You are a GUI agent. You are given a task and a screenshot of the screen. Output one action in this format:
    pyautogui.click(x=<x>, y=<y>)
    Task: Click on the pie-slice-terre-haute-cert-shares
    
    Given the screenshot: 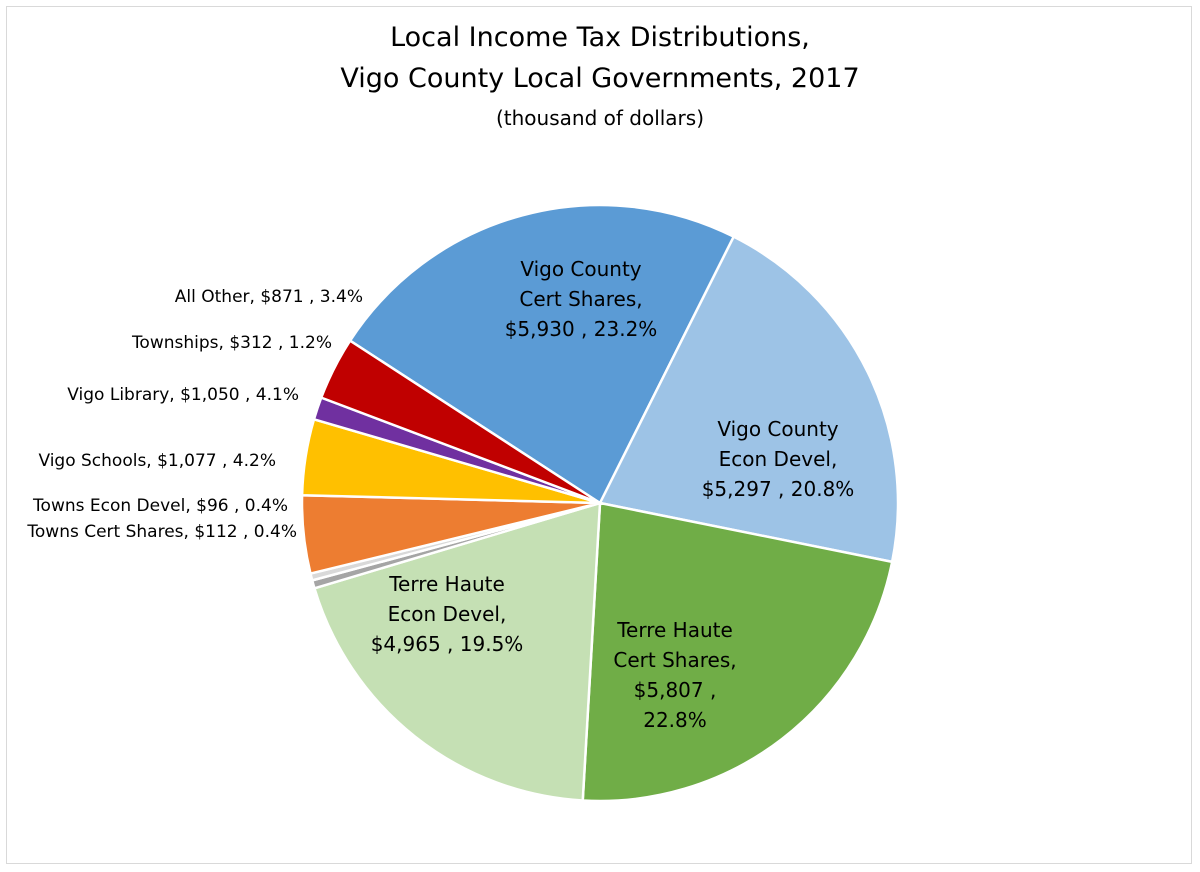 What is the action you would take?
    pyautogui.click(x=737, y=652)
    